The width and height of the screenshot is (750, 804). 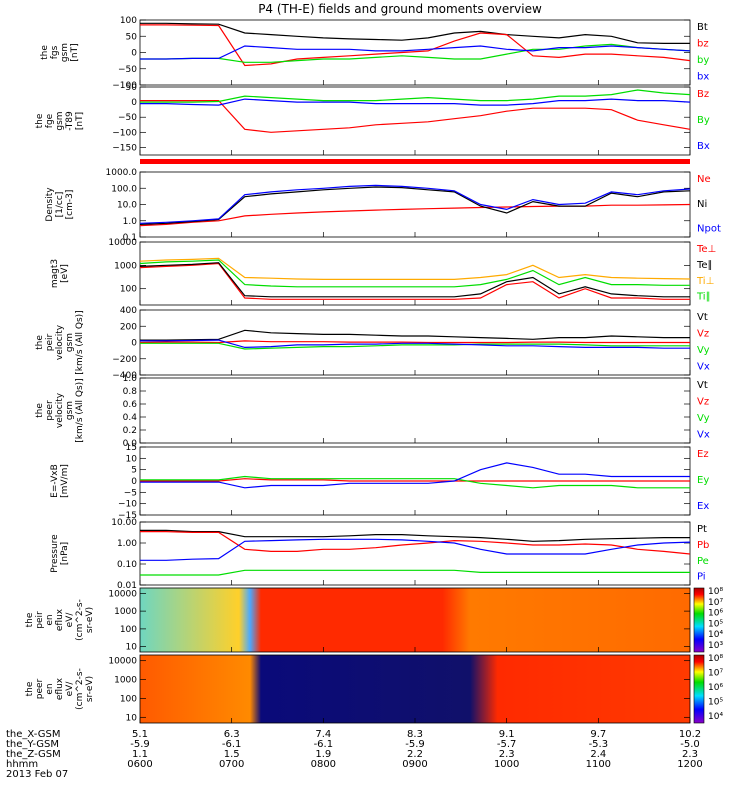 What do you see at coordinates (65, 273) in the screenshot?
I see `y-axis-label: [eV]` at bounding box center [65, 273].